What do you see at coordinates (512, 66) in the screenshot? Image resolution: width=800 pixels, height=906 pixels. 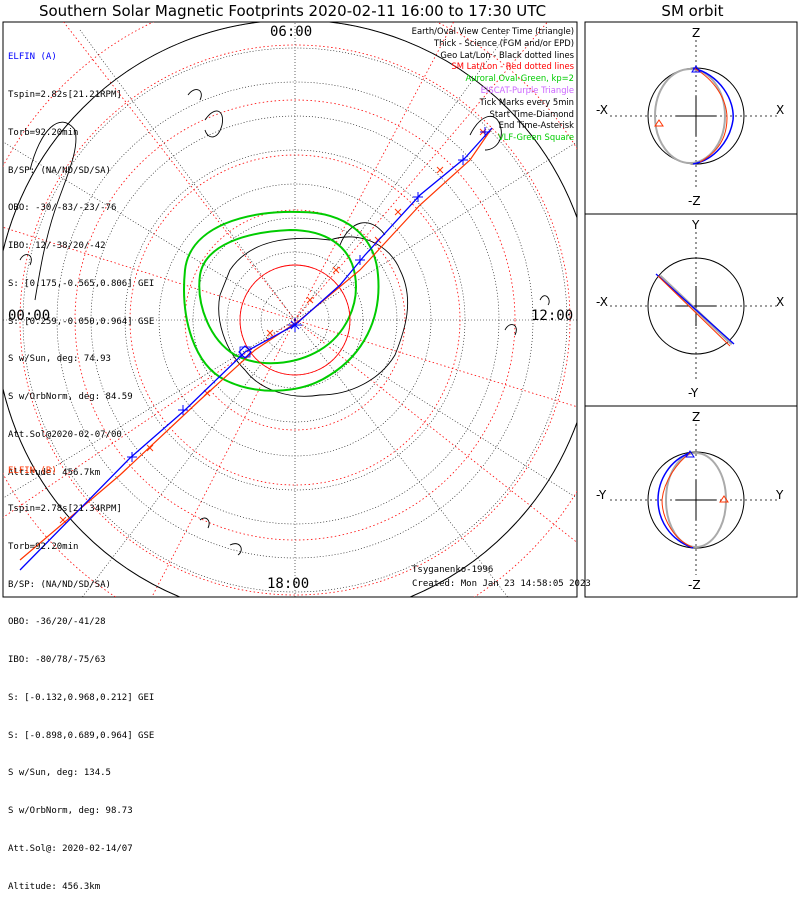 I see `legend-item: SM Lat/Lon - Red dotted lines` at bounding box center [512, 66].